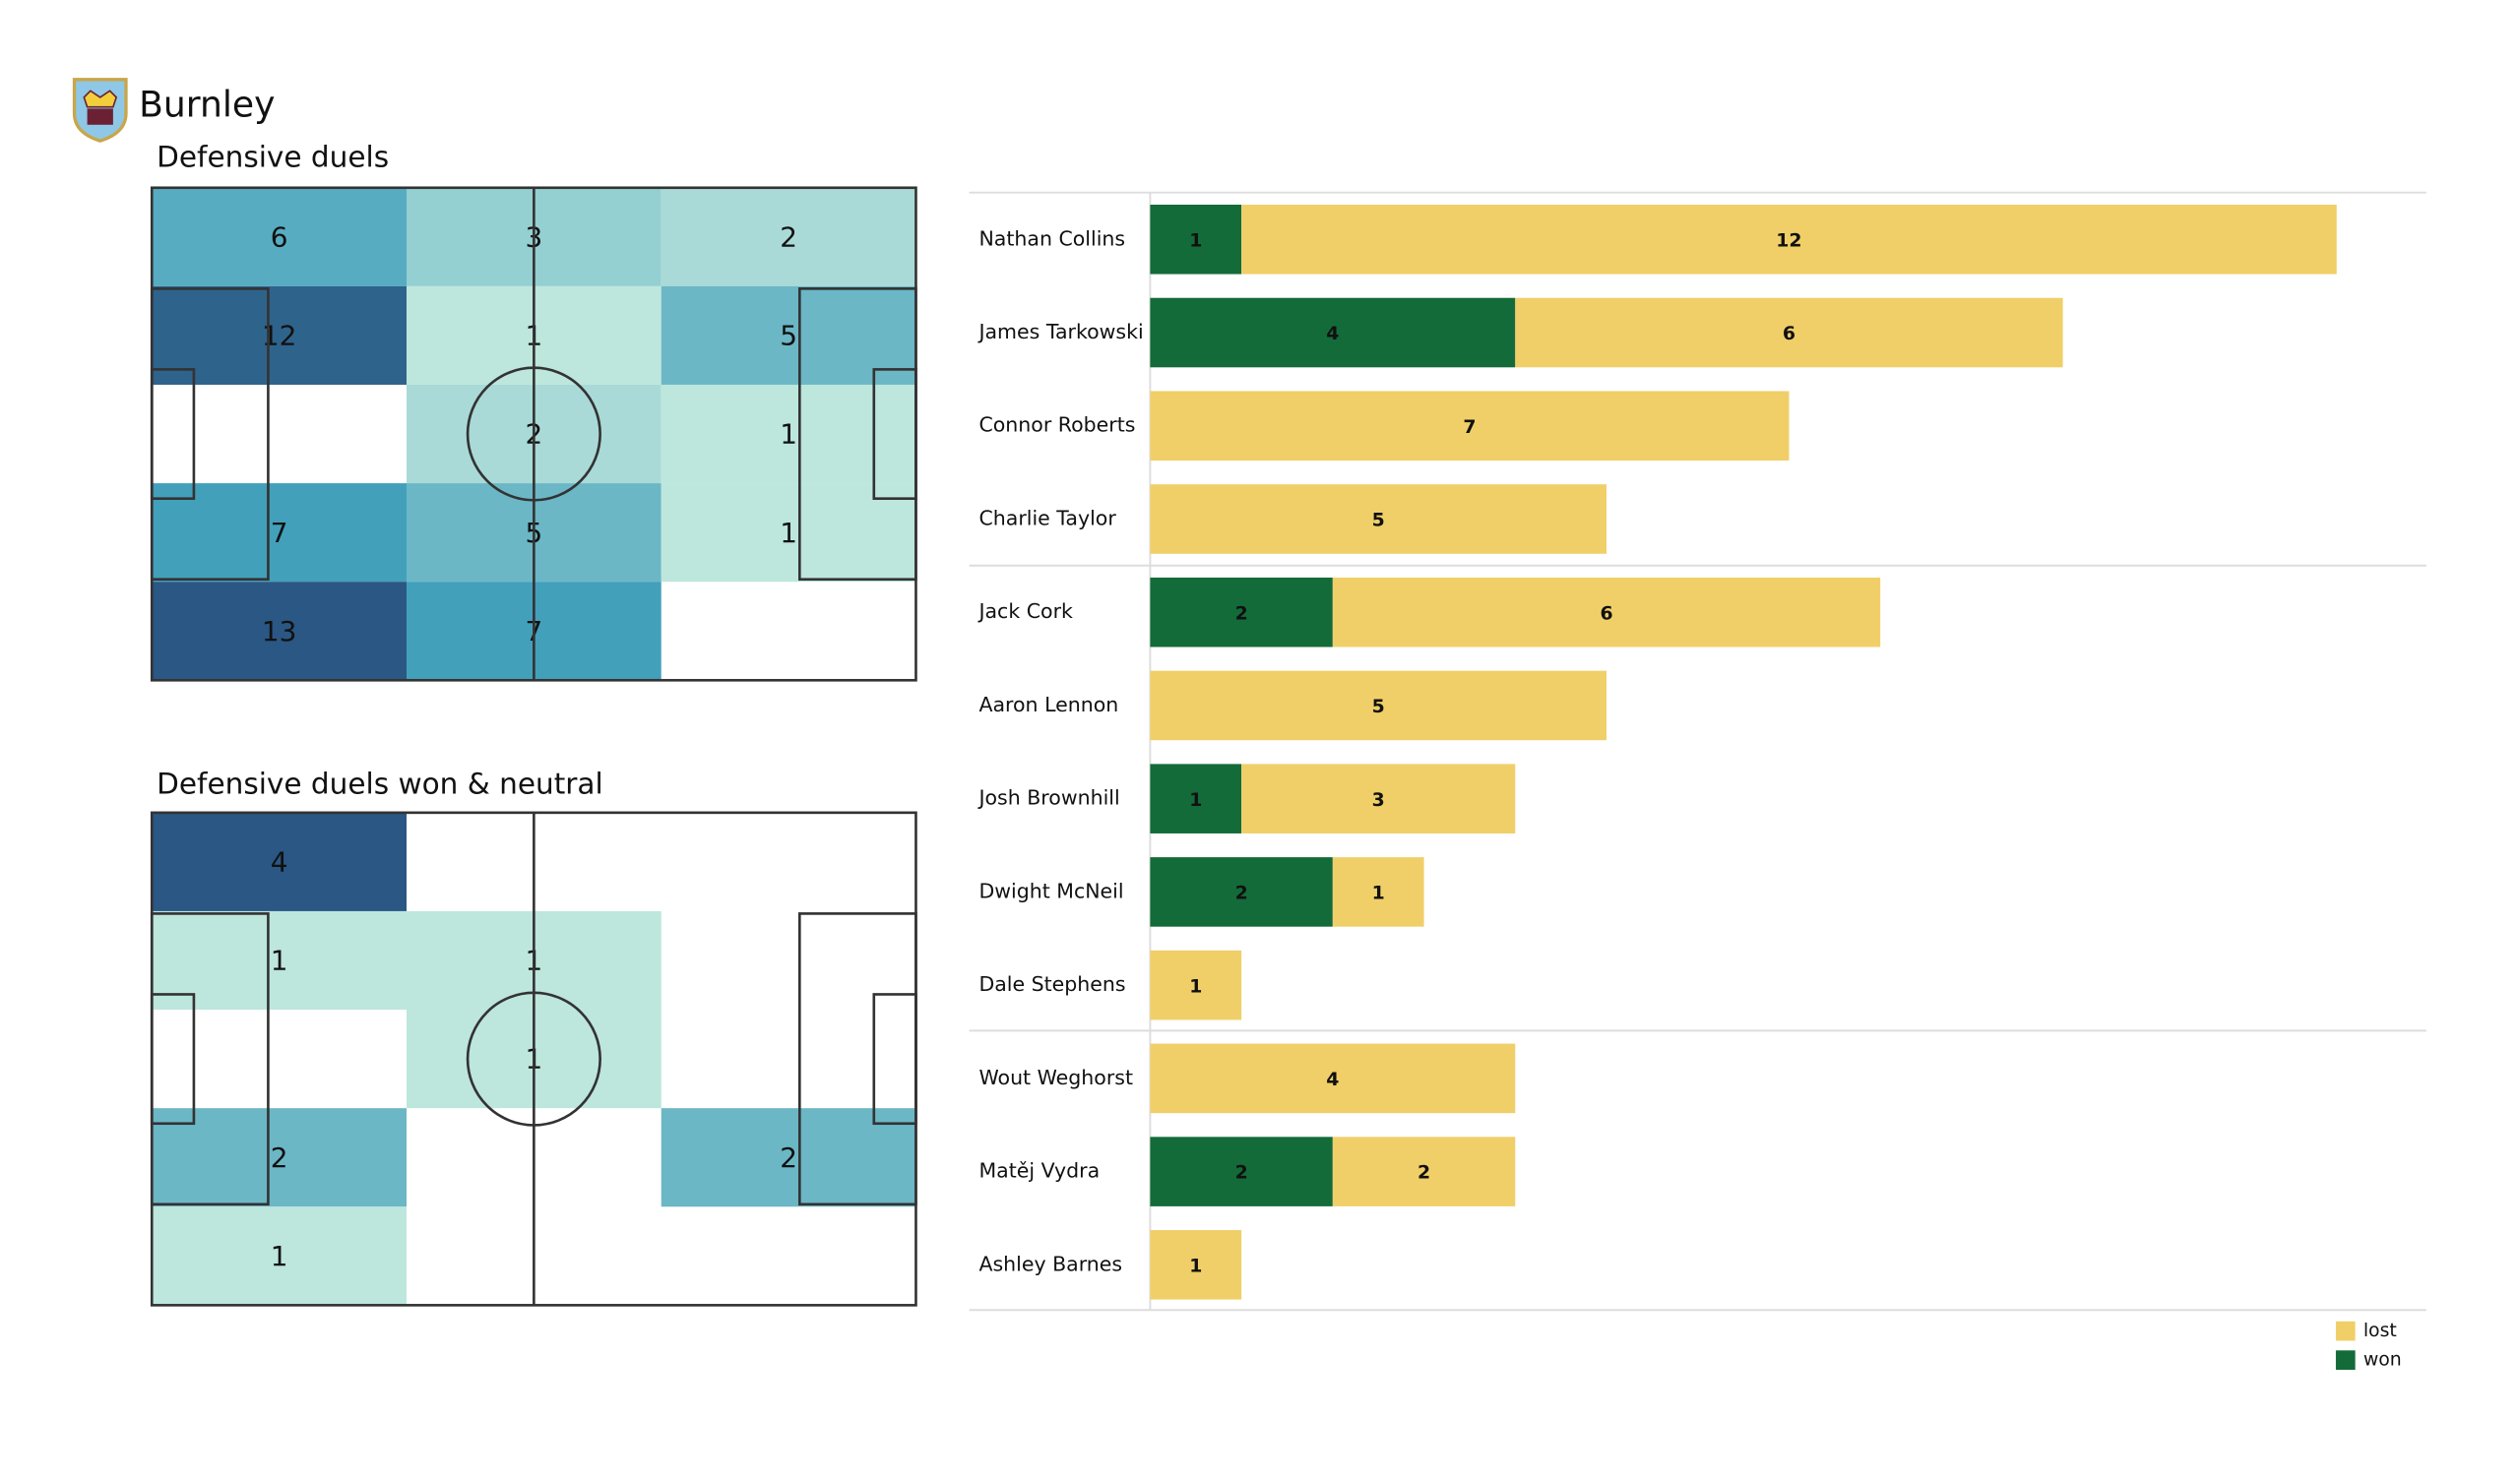  Describe the element at coordinates (1051, 984) in the screenshot. I see `player-name: Dale Stephens` at that location.